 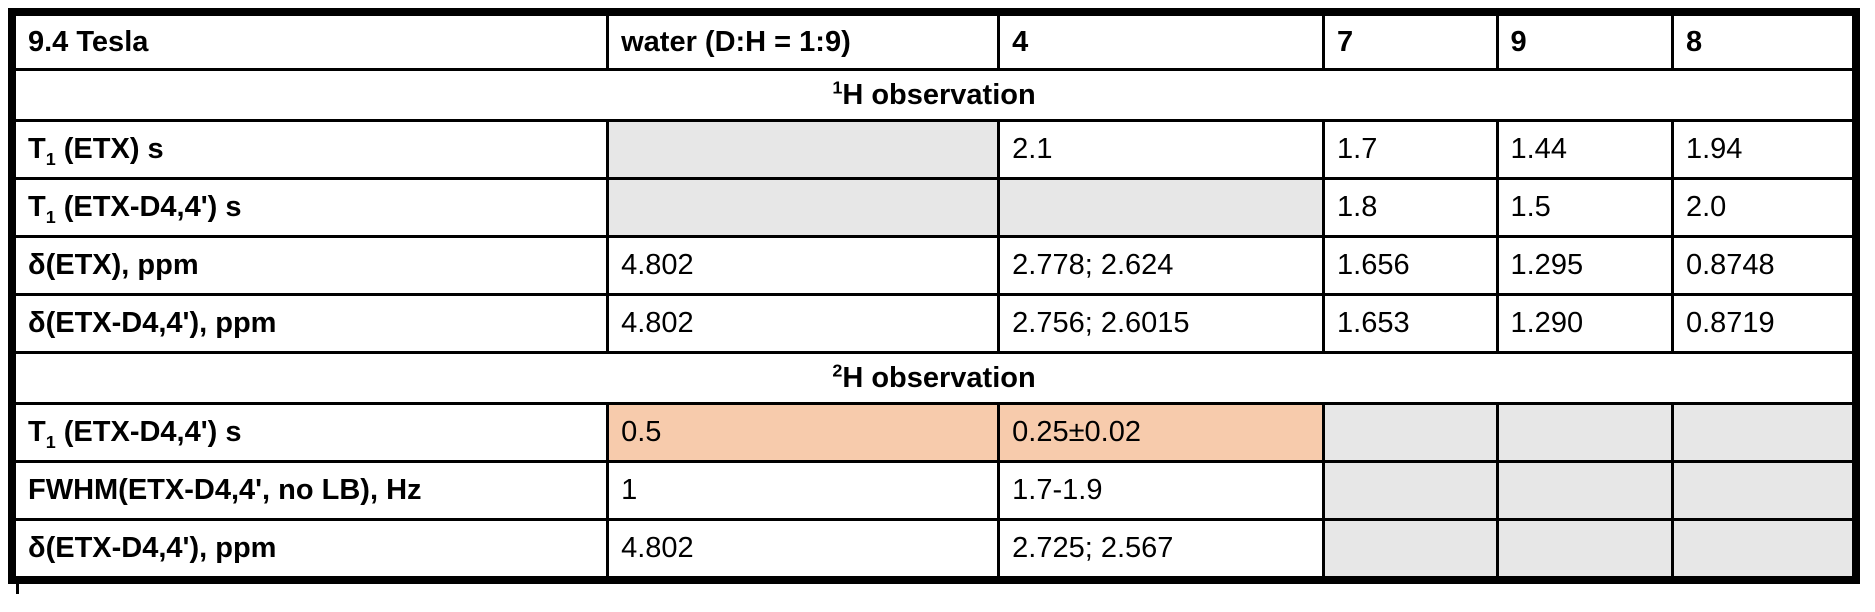 I want to click on table-row: T1 (ETX-D4,4') s 0.5 0.25±0.02, so click(x=934, y=432).